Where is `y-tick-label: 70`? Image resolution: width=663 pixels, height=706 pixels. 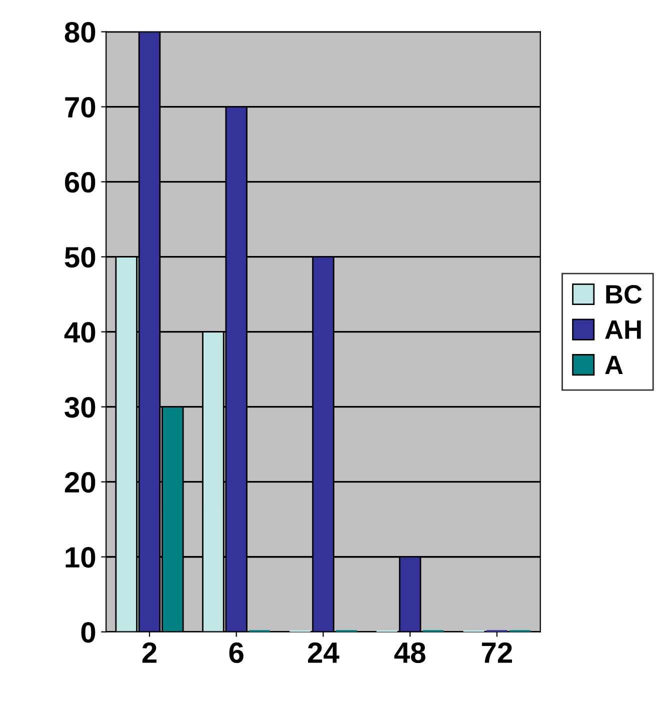
y-tick-label: 70 is located at coordinates (80, 107).